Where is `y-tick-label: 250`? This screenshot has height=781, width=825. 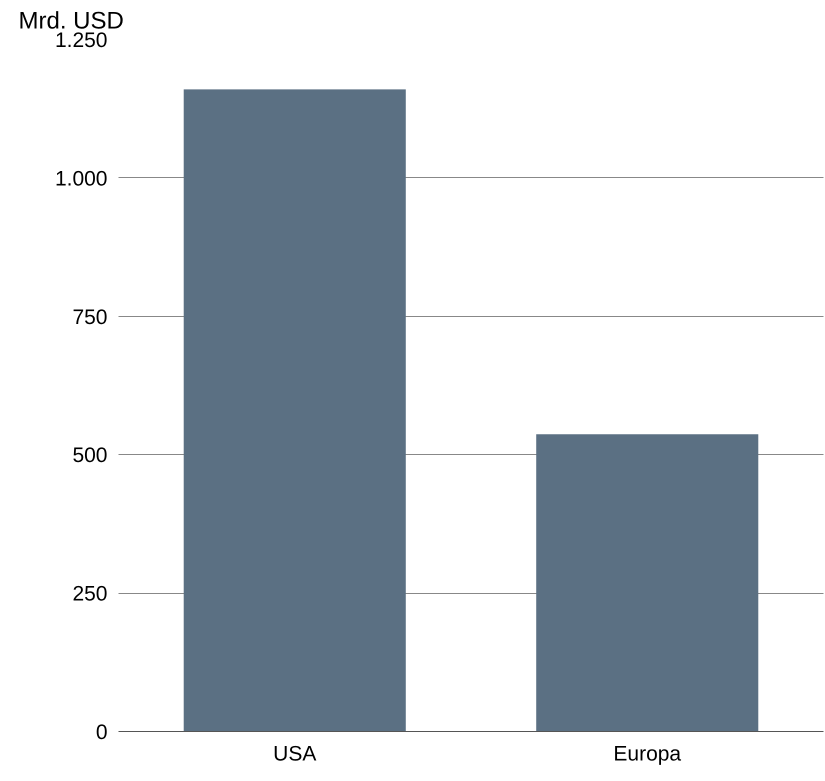 y-tick-label: 250 is located at coordinates (90, 594).